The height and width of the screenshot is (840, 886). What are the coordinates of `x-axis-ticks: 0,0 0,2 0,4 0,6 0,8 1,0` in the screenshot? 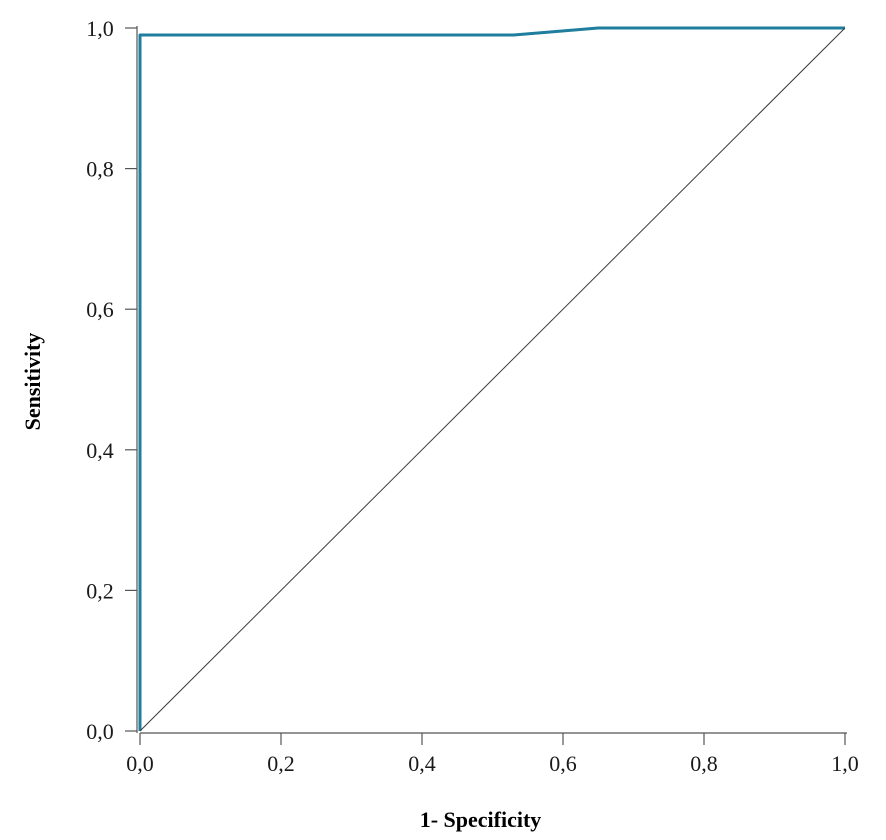 It's located at (492, 754).